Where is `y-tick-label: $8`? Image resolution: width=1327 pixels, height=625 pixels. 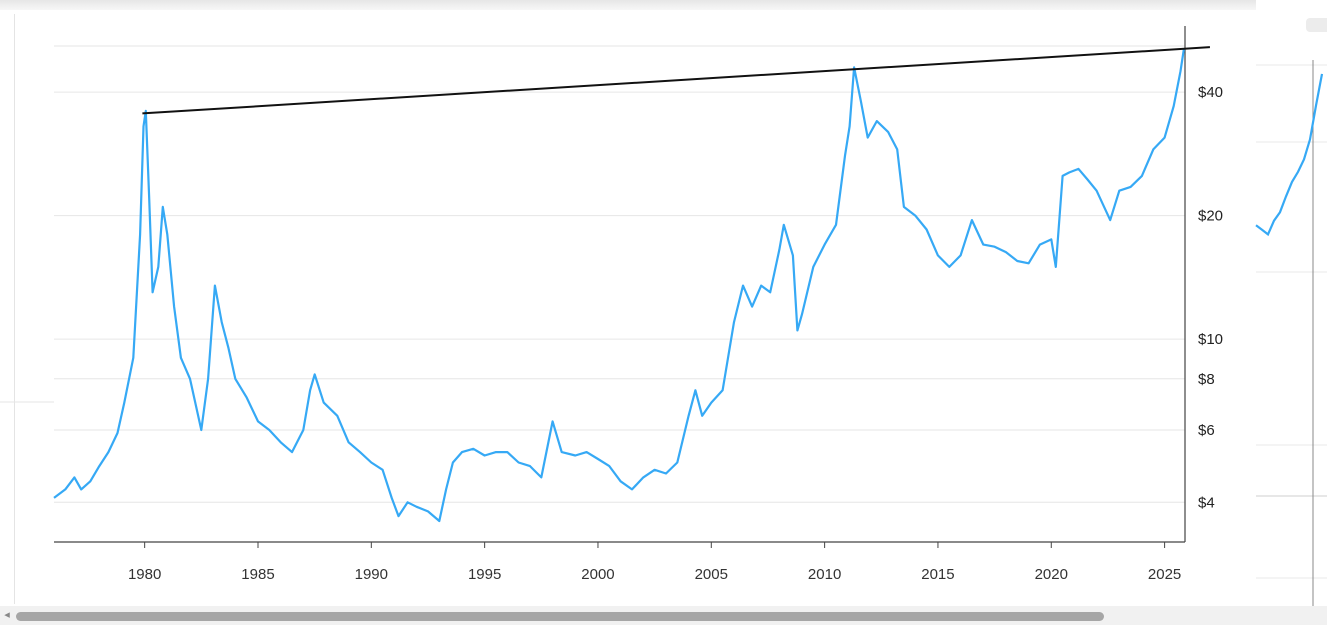
y-tick-label: $8 is located at coordinates (1206, 379).